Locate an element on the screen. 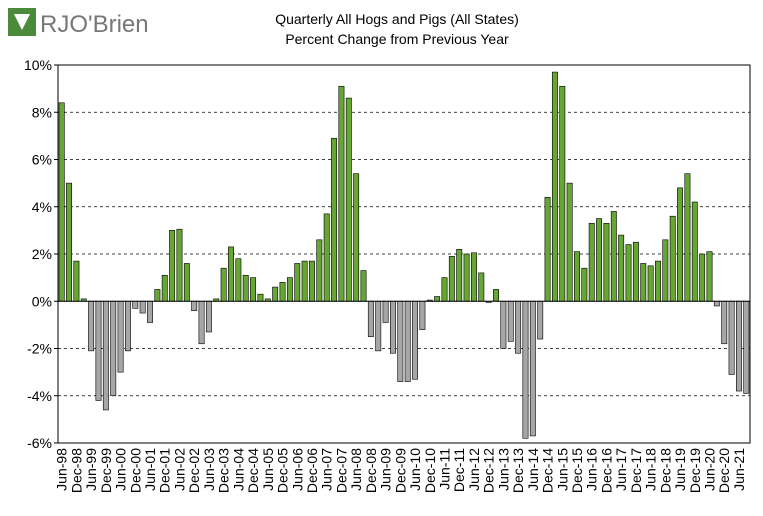 This screenshot has width=763, height=516. x-tick-label: Jun-21 is located at coordinates (739, 469).